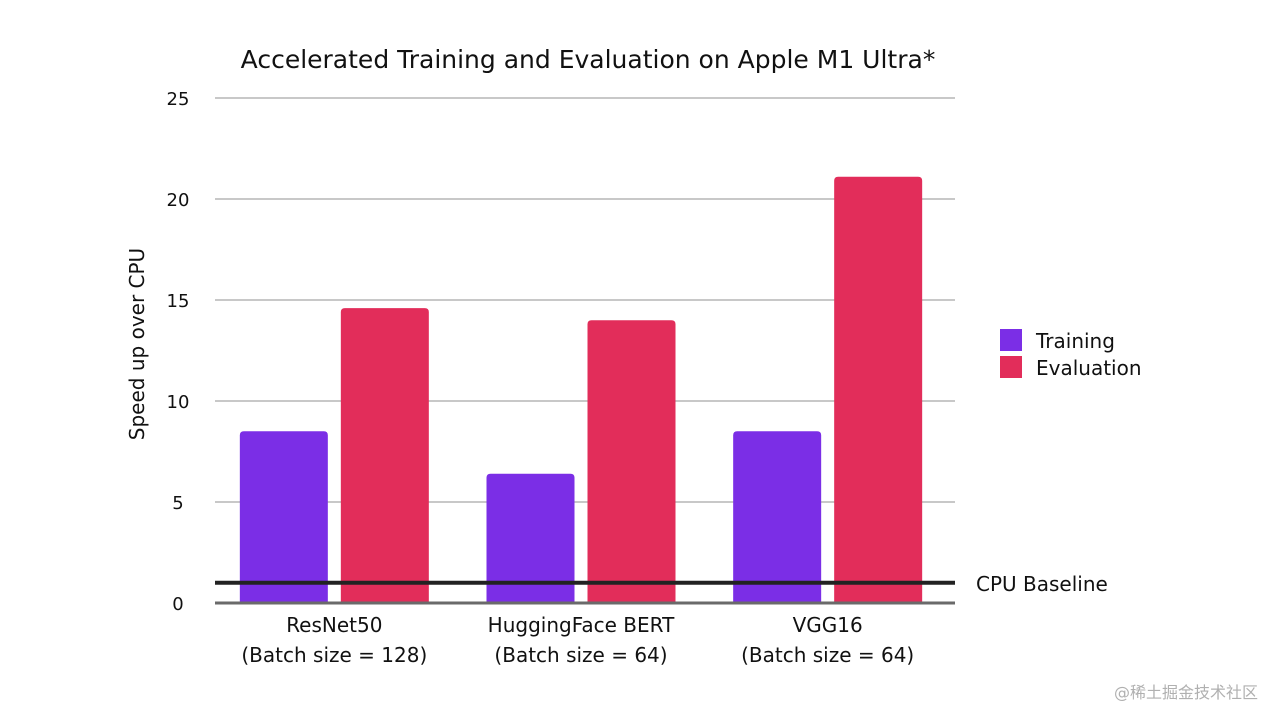 The width and height of the screenshot is (1280, 720). I want to click on legend-label-evaluation: Evaluation, so click(1089, 368).